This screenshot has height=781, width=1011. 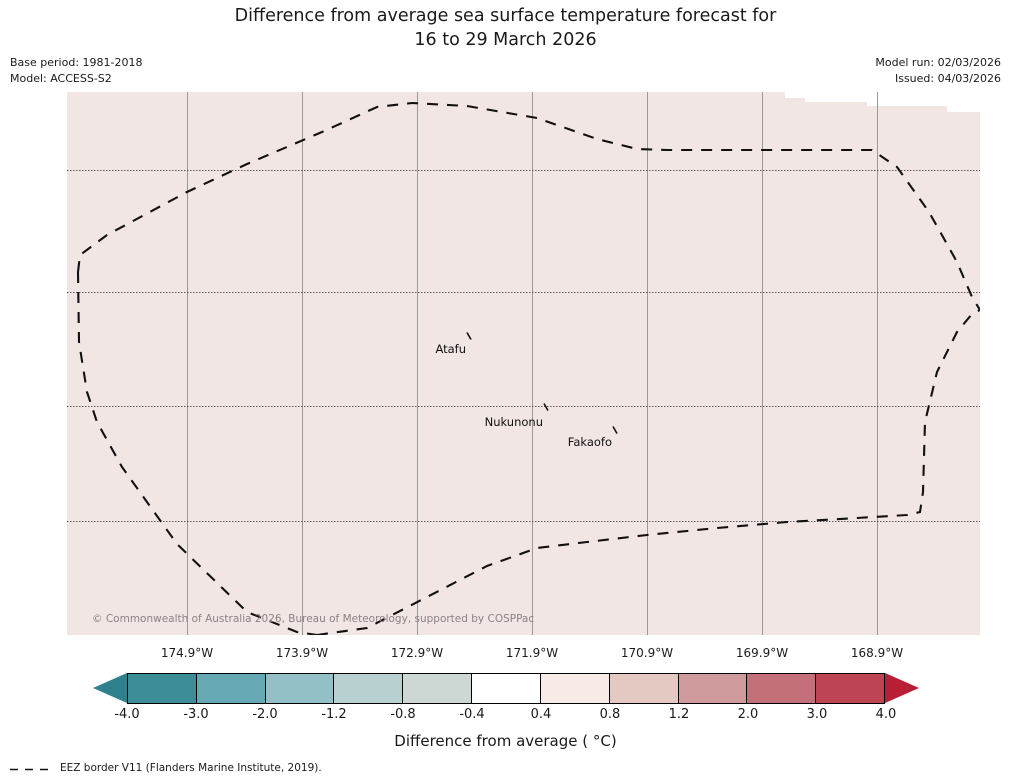 I want to click on lon-tick-label-169.9: 169.9°W, so click(x=762, y=653).